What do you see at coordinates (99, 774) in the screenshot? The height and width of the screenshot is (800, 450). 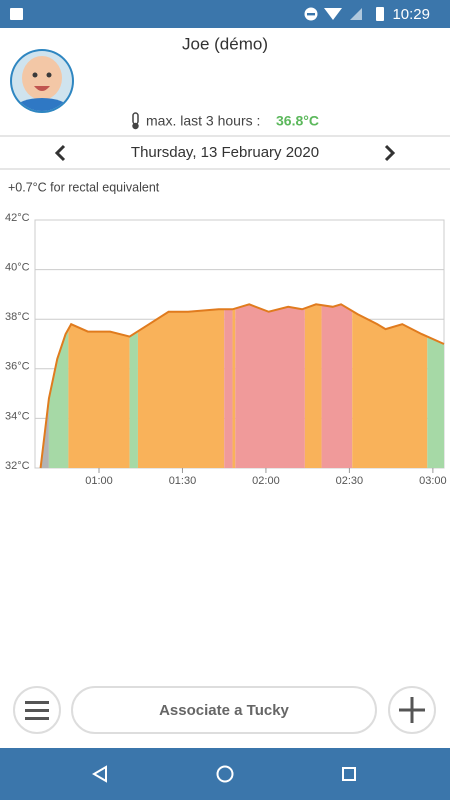 I see `nav-back` at bounding box center [99, 774].